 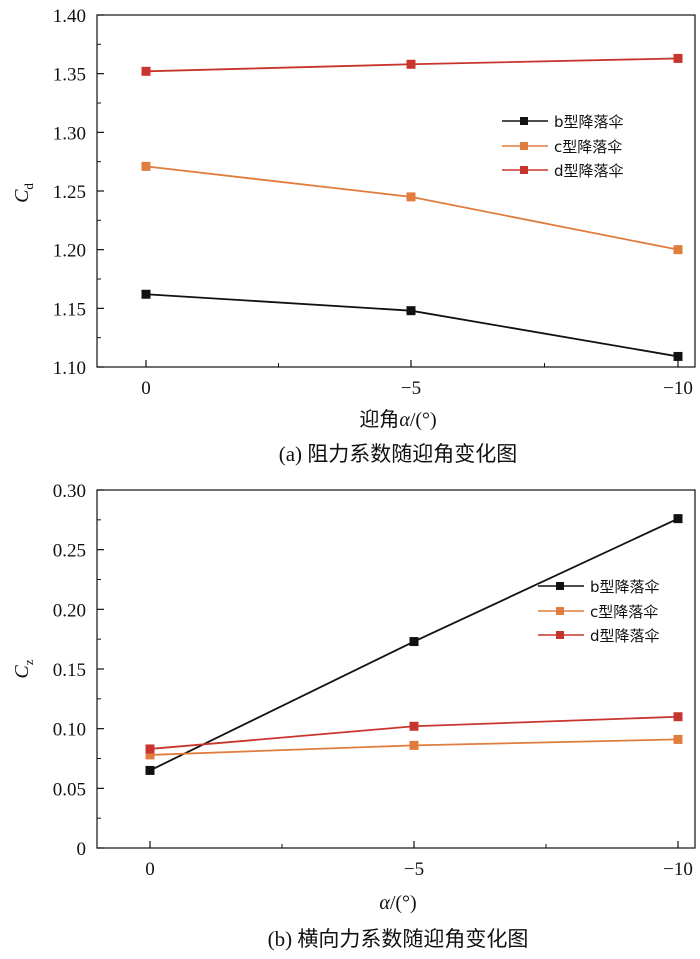 What do you see at coordinates (69, 610) in the screenshot?
I see `chart-b-y-tick-label: 0.20` at bounding box center [69, 610].